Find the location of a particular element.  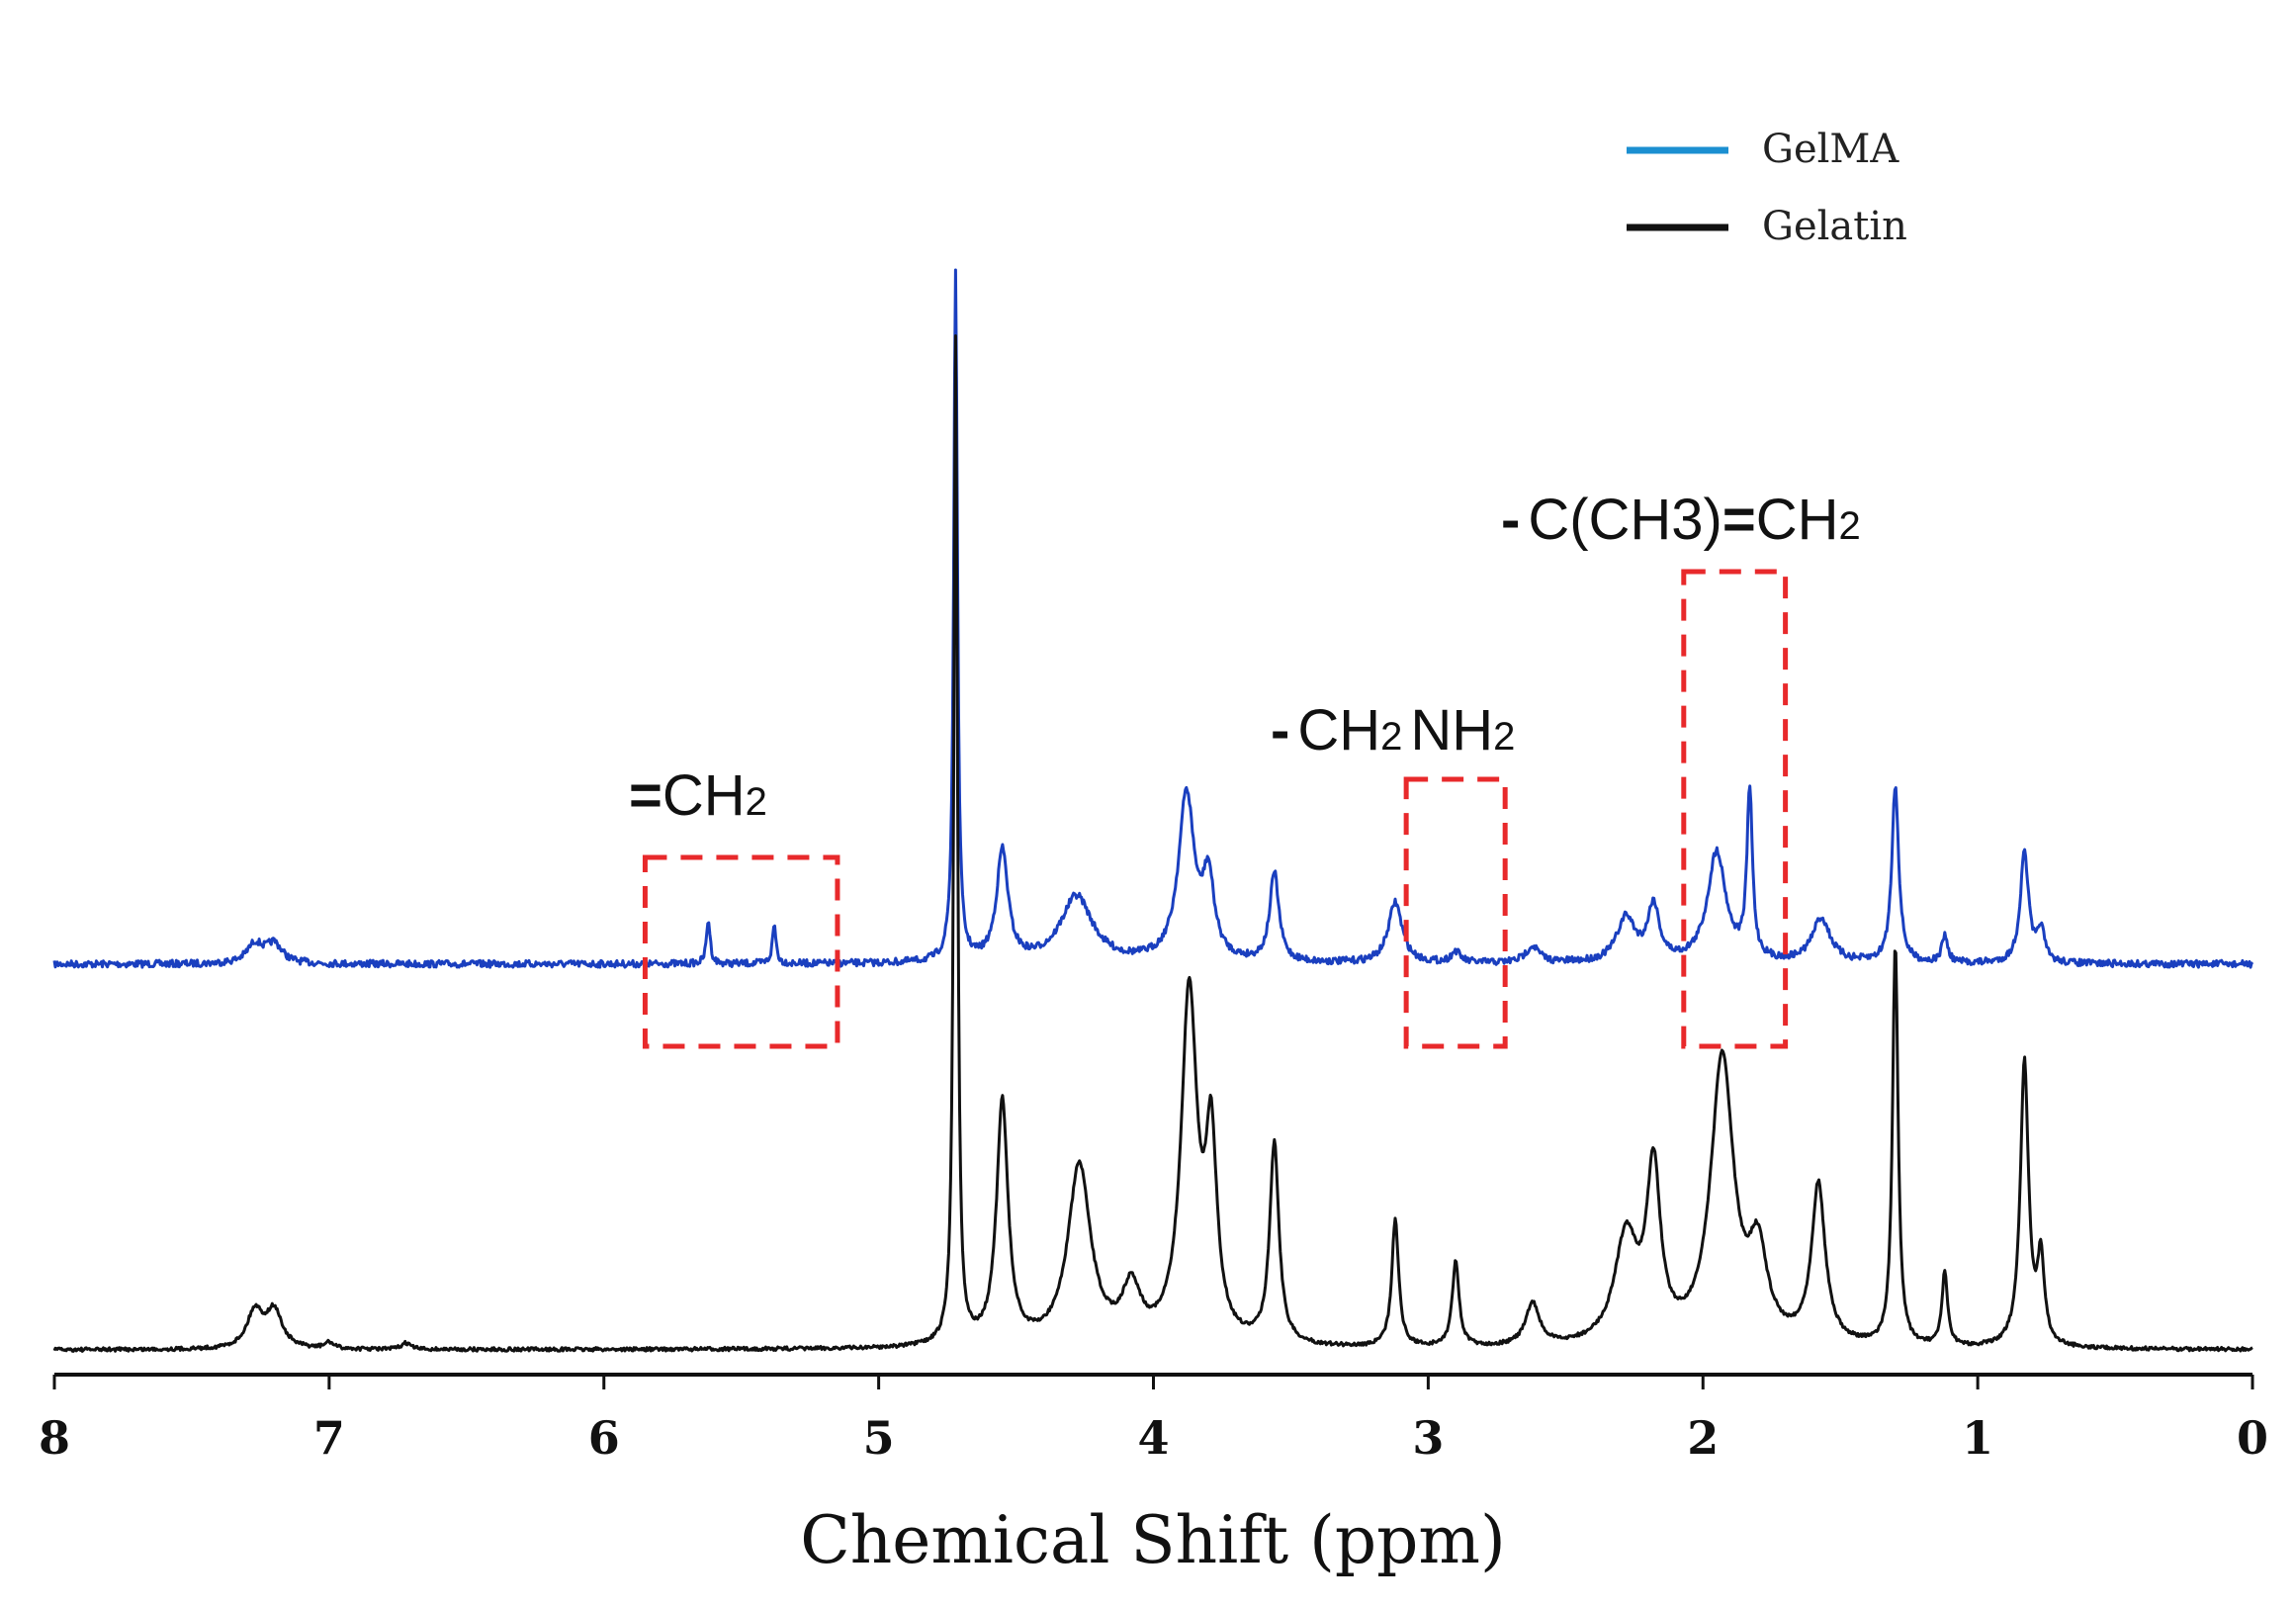

x-tick-label: 8 is located at coordinates (55, 1438).